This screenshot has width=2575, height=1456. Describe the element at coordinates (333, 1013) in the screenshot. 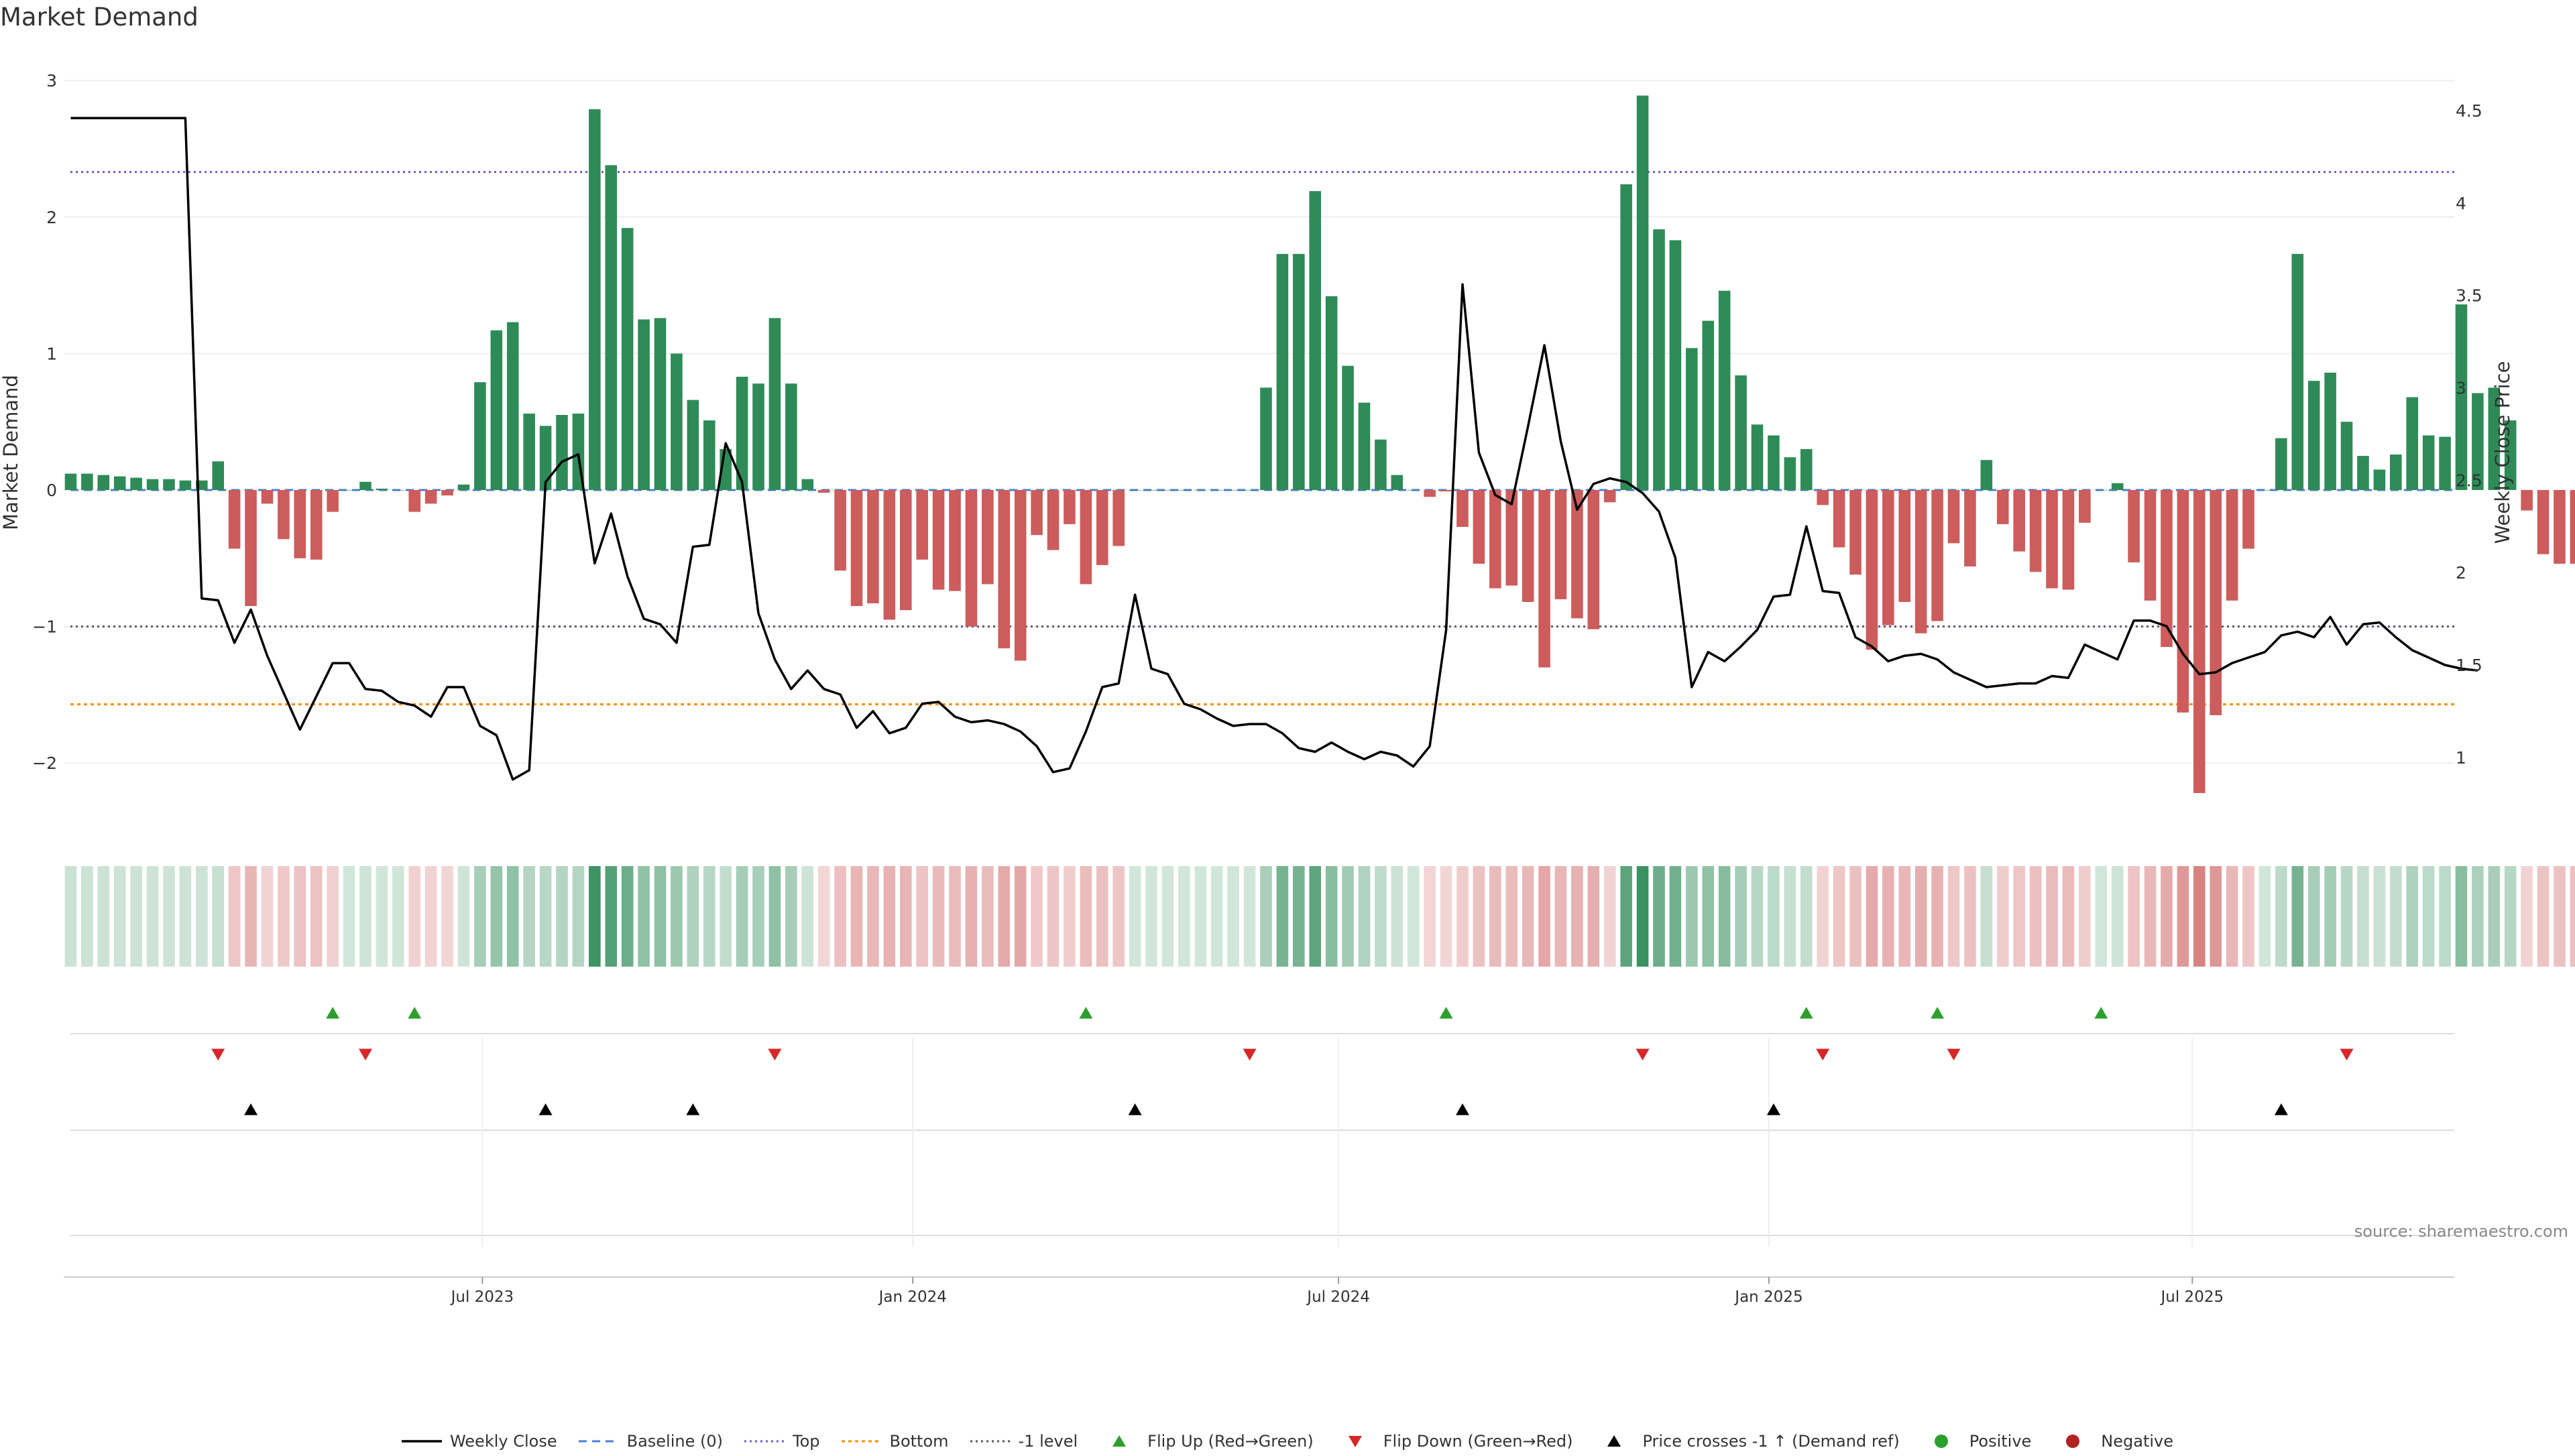

I see `flip-up-marker` at that location.